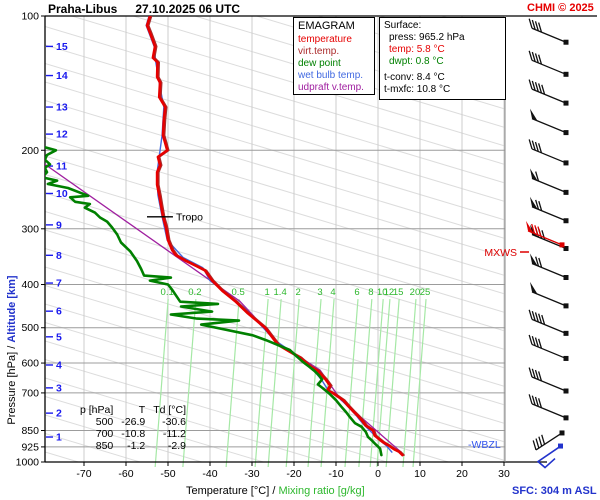  What do you see at coordinates (389, 292) in the screenshot?
I see `mixing-ratio-label: 12` at bounding box center [389, 292].